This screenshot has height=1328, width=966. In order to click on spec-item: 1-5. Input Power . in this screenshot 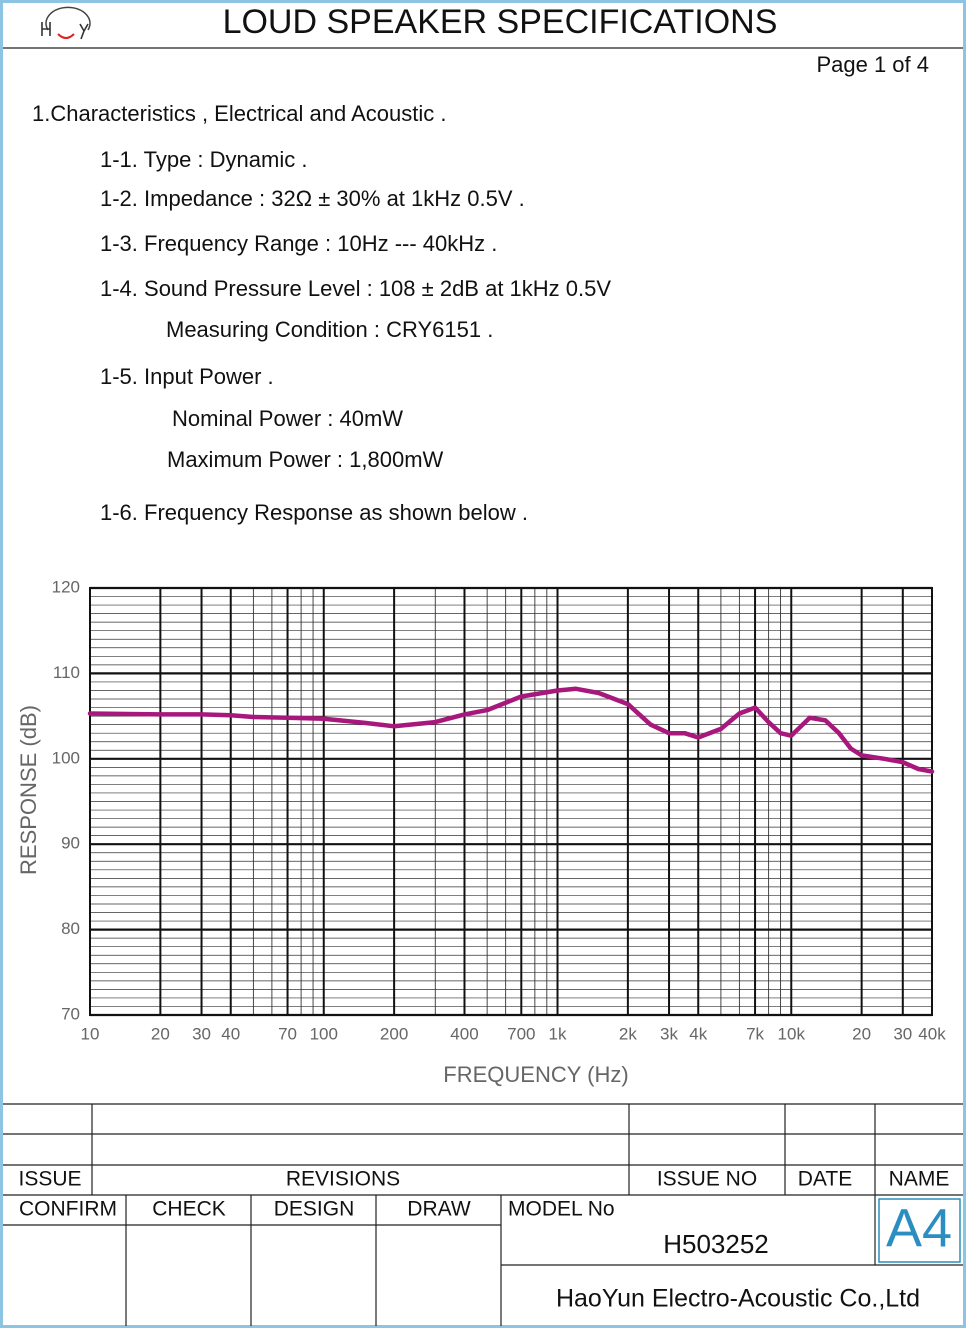, I will do `click(187, 376)`.